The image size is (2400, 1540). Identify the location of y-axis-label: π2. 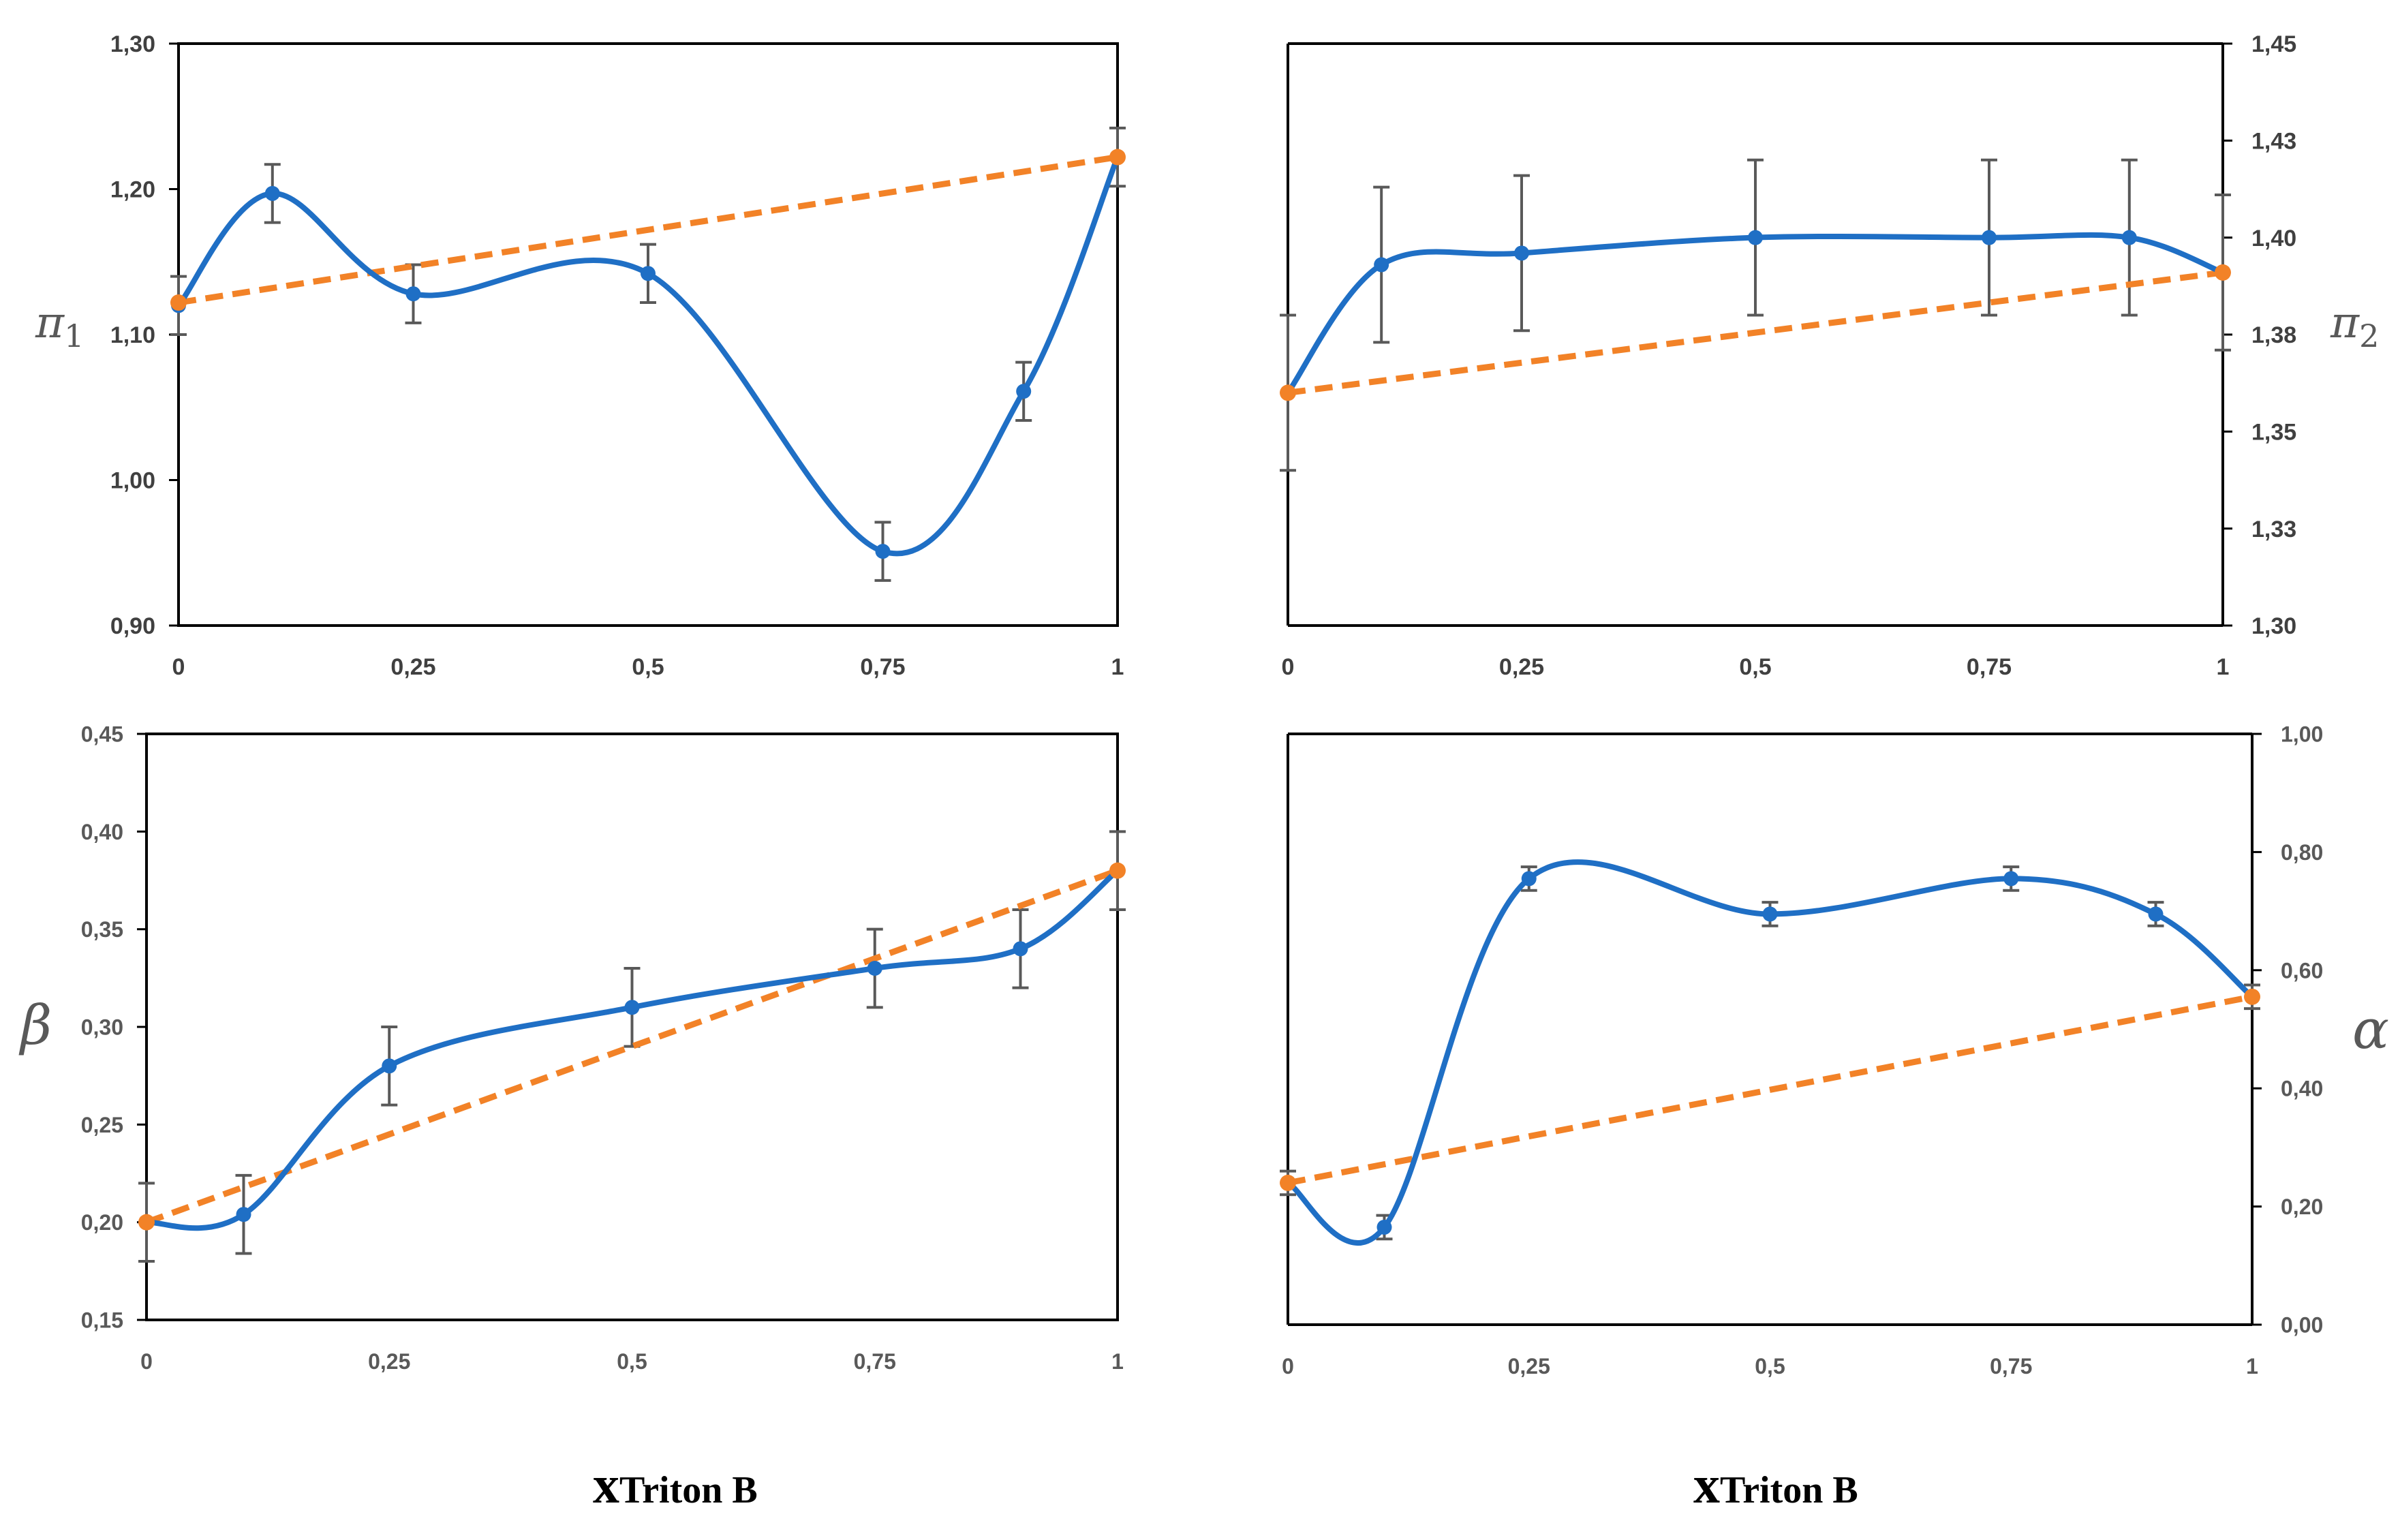
(2354, 326).